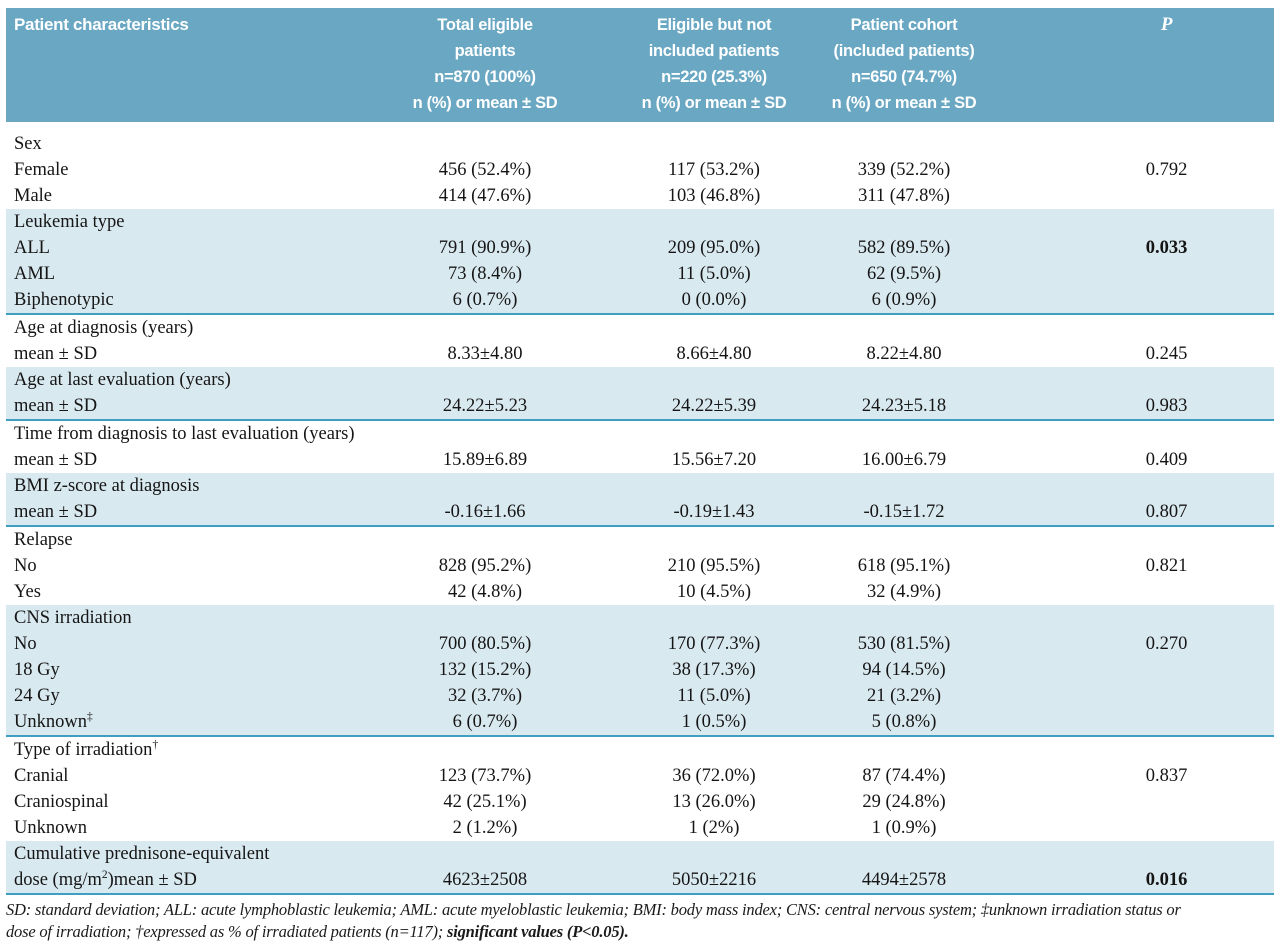  I want to click on total-eligible-value: 791 (90.9%), so click(485, 248).